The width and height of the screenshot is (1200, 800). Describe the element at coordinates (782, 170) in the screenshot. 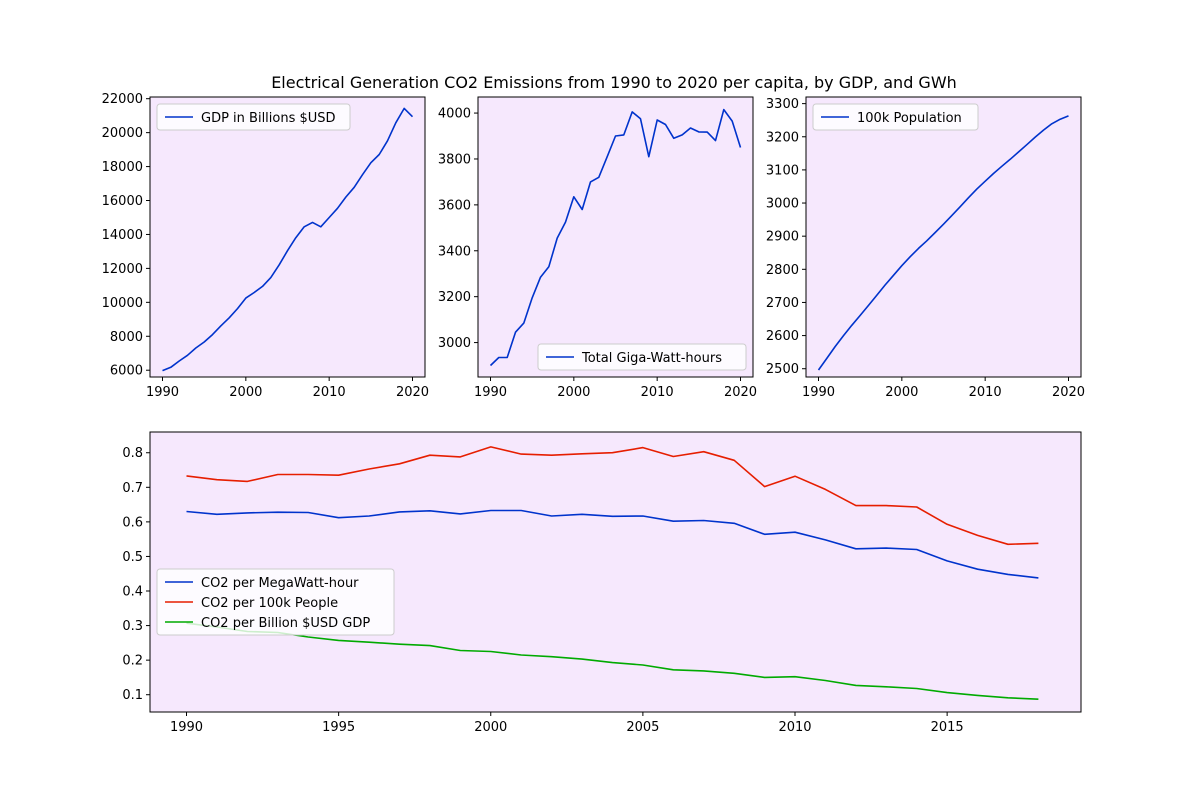

I see `y-tick-label: 3100` at that location.